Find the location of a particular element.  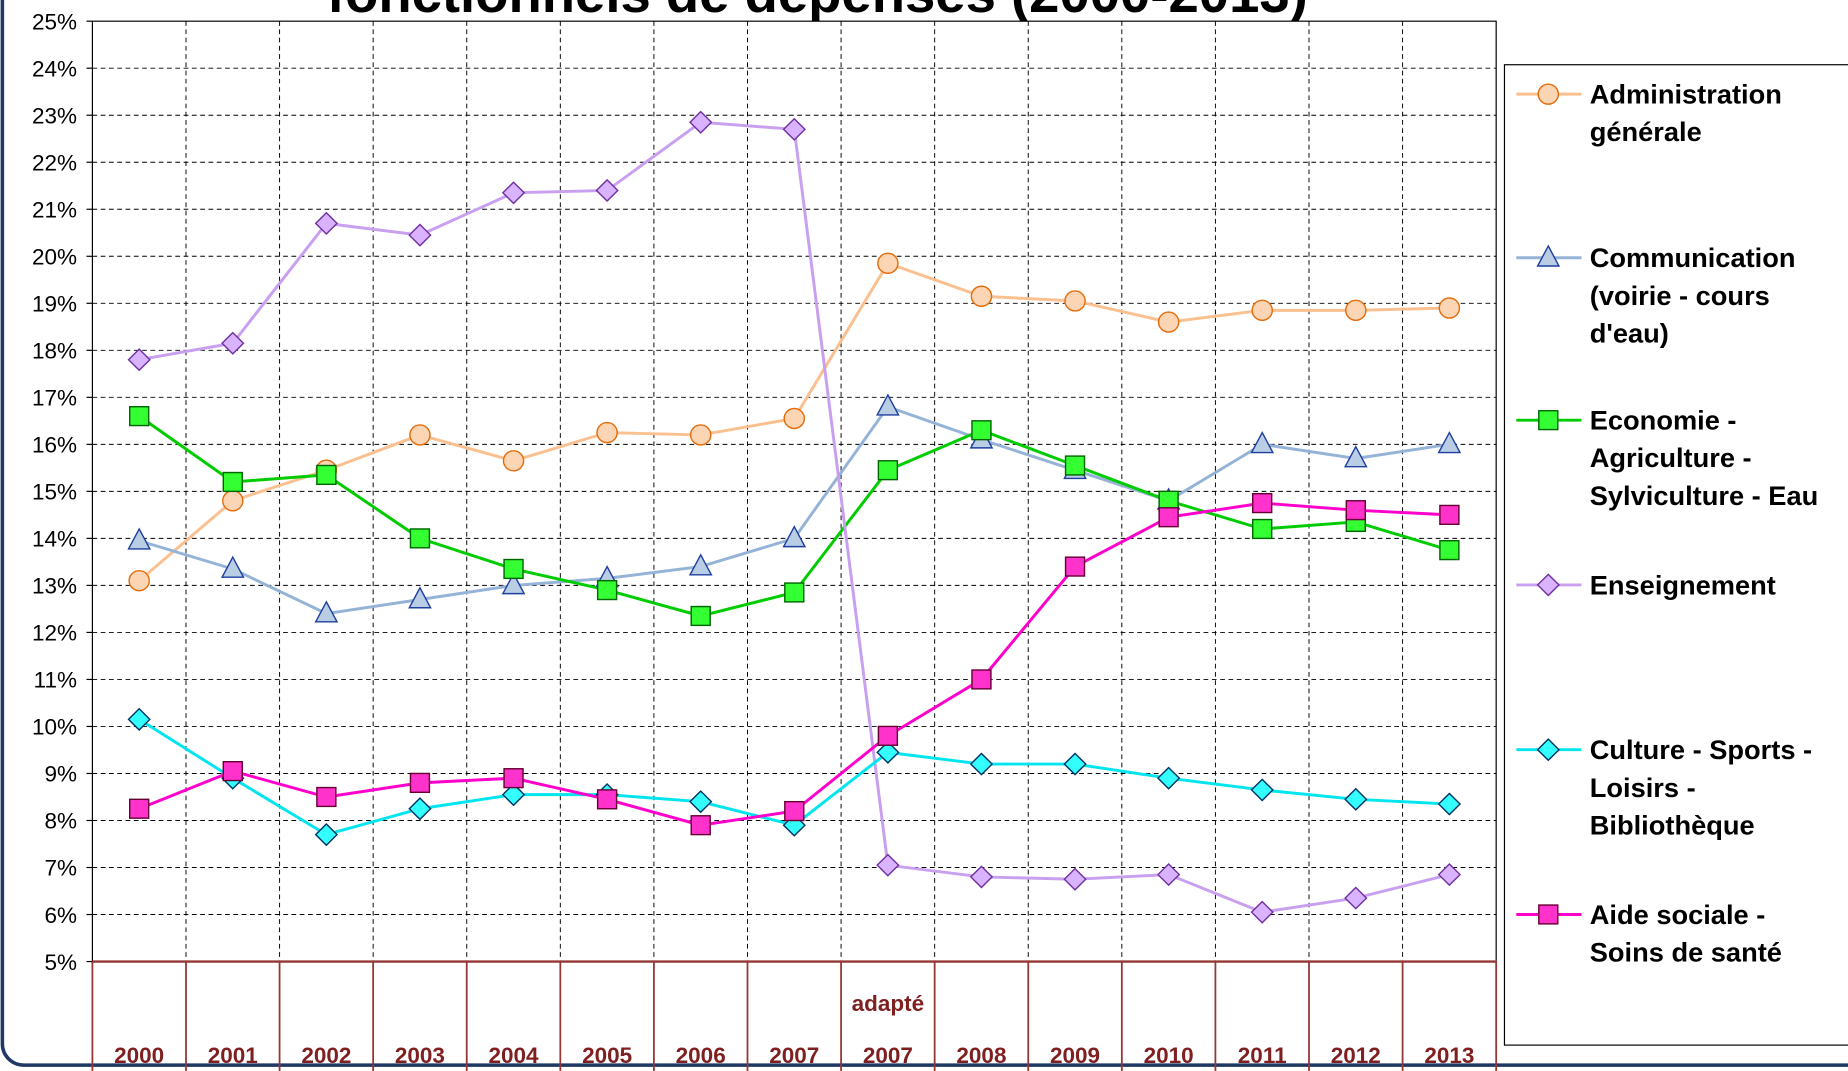

x-tick-label: 2009 is located at coordinates (1075, 1055).